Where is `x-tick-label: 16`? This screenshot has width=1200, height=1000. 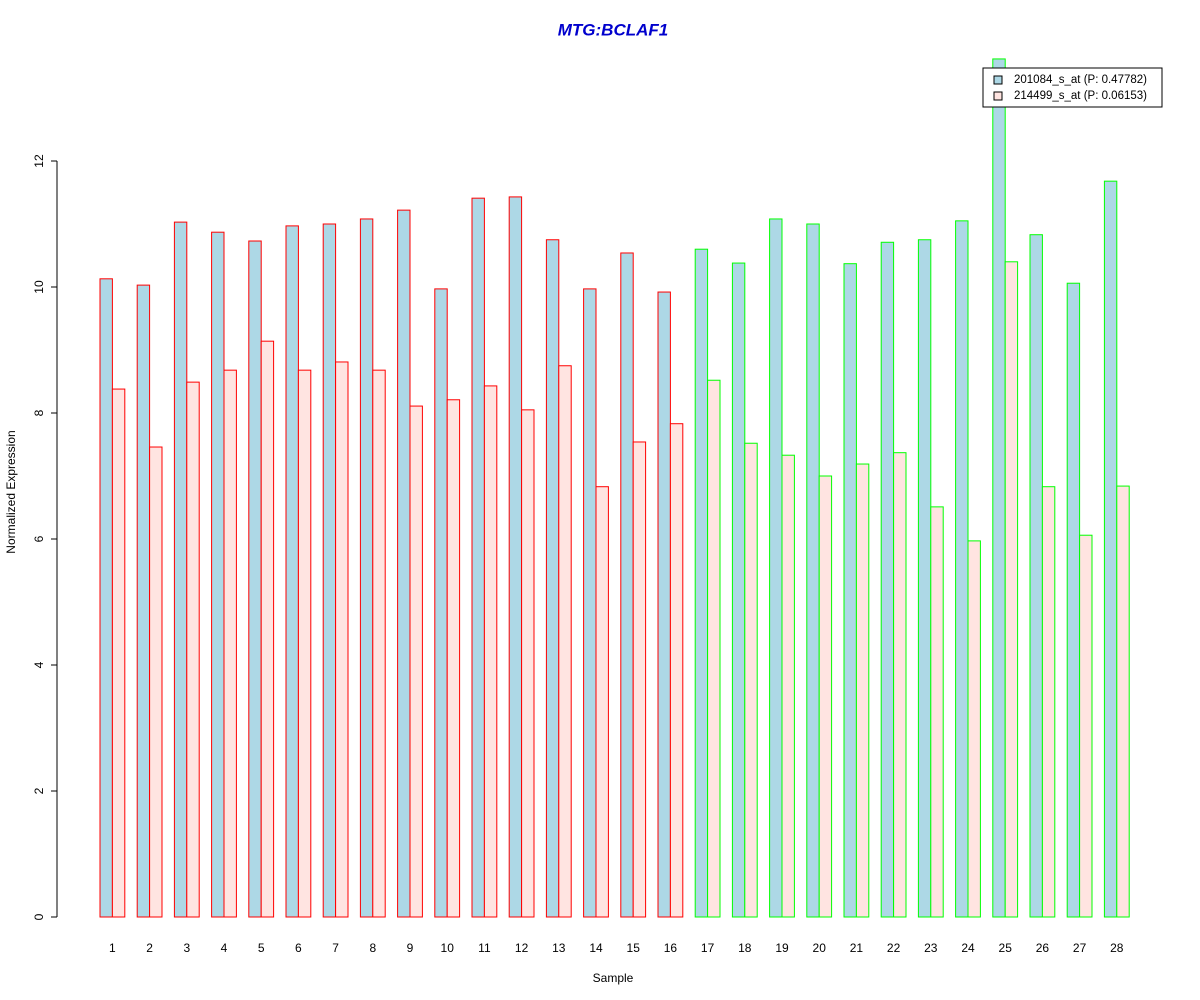 x-tick-label: 16 is located at coordinates (671, 948).